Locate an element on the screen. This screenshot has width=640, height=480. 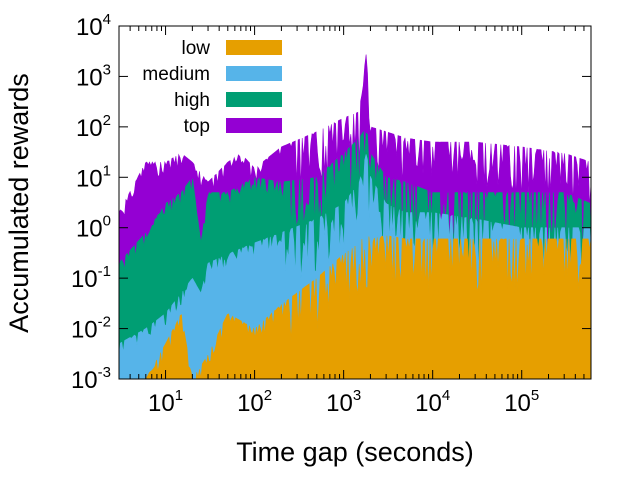
y-axis-label: Accumulated rewards is located at coordinates (19, 203).